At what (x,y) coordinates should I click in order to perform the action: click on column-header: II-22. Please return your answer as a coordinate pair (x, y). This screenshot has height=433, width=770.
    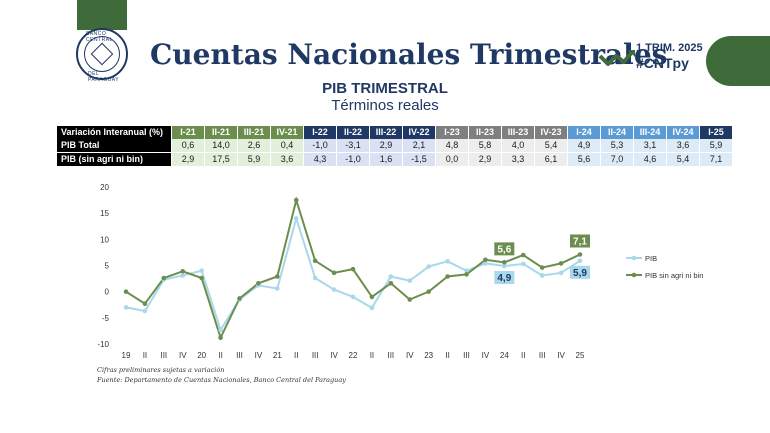
    Looking at the image, I should click on (353, 132).